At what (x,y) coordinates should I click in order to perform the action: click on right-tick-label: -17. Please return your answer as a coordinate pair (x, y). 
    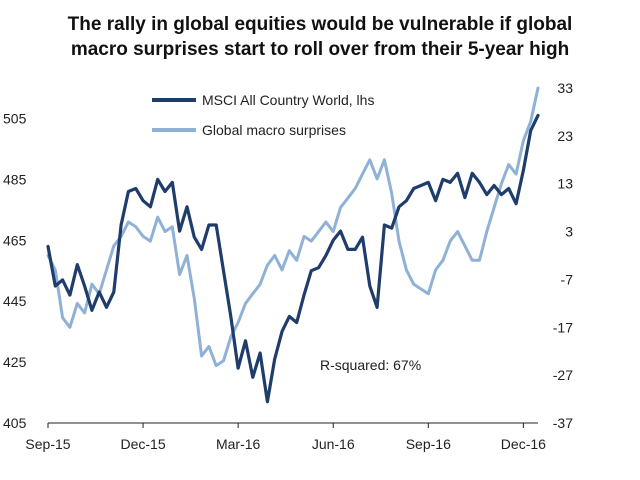
    Looking at the image, I should click on (563, 327).